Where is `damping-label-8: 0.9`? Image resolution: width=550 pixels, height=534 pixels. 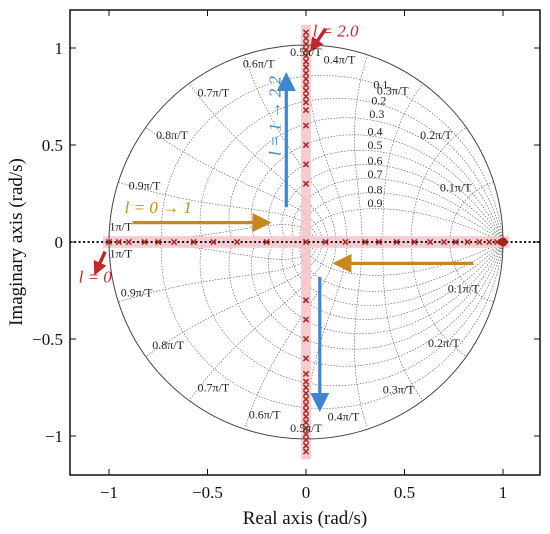 damping-label-8: 0.9 is located at coordinates (374, 203).